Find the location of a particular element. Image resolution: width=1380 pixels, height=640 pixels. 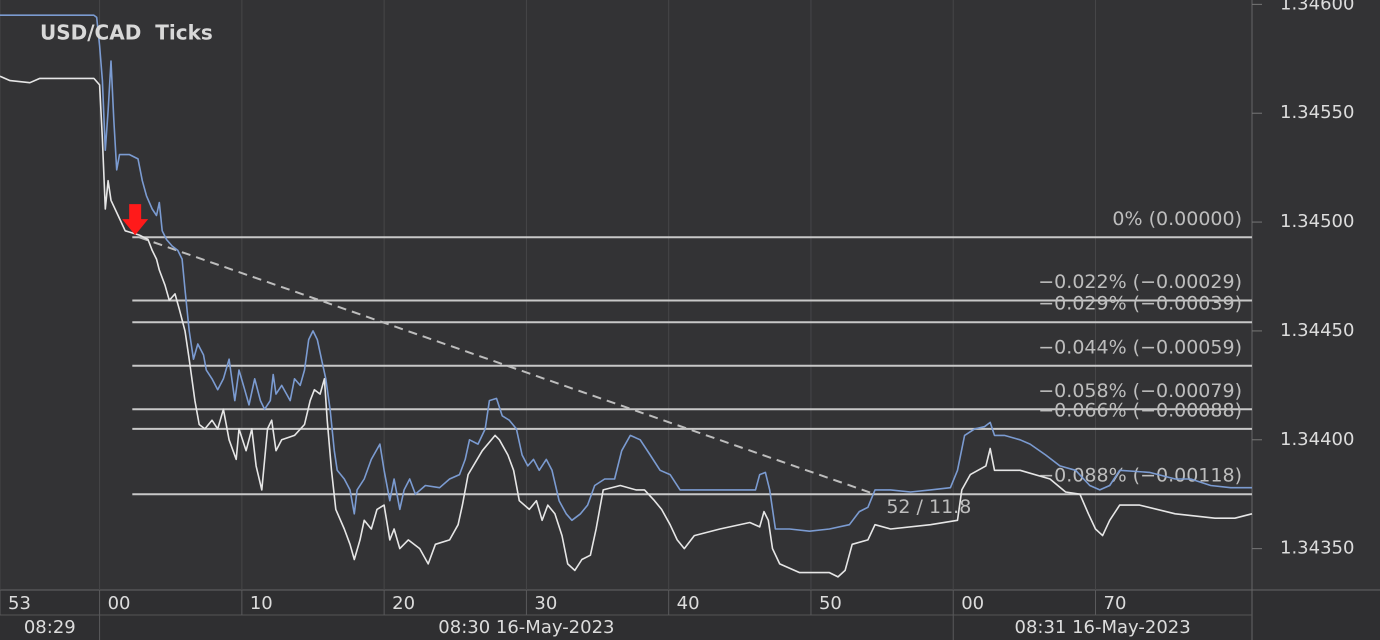

minute-label: 08:29 is located at coordinates (50, 627).